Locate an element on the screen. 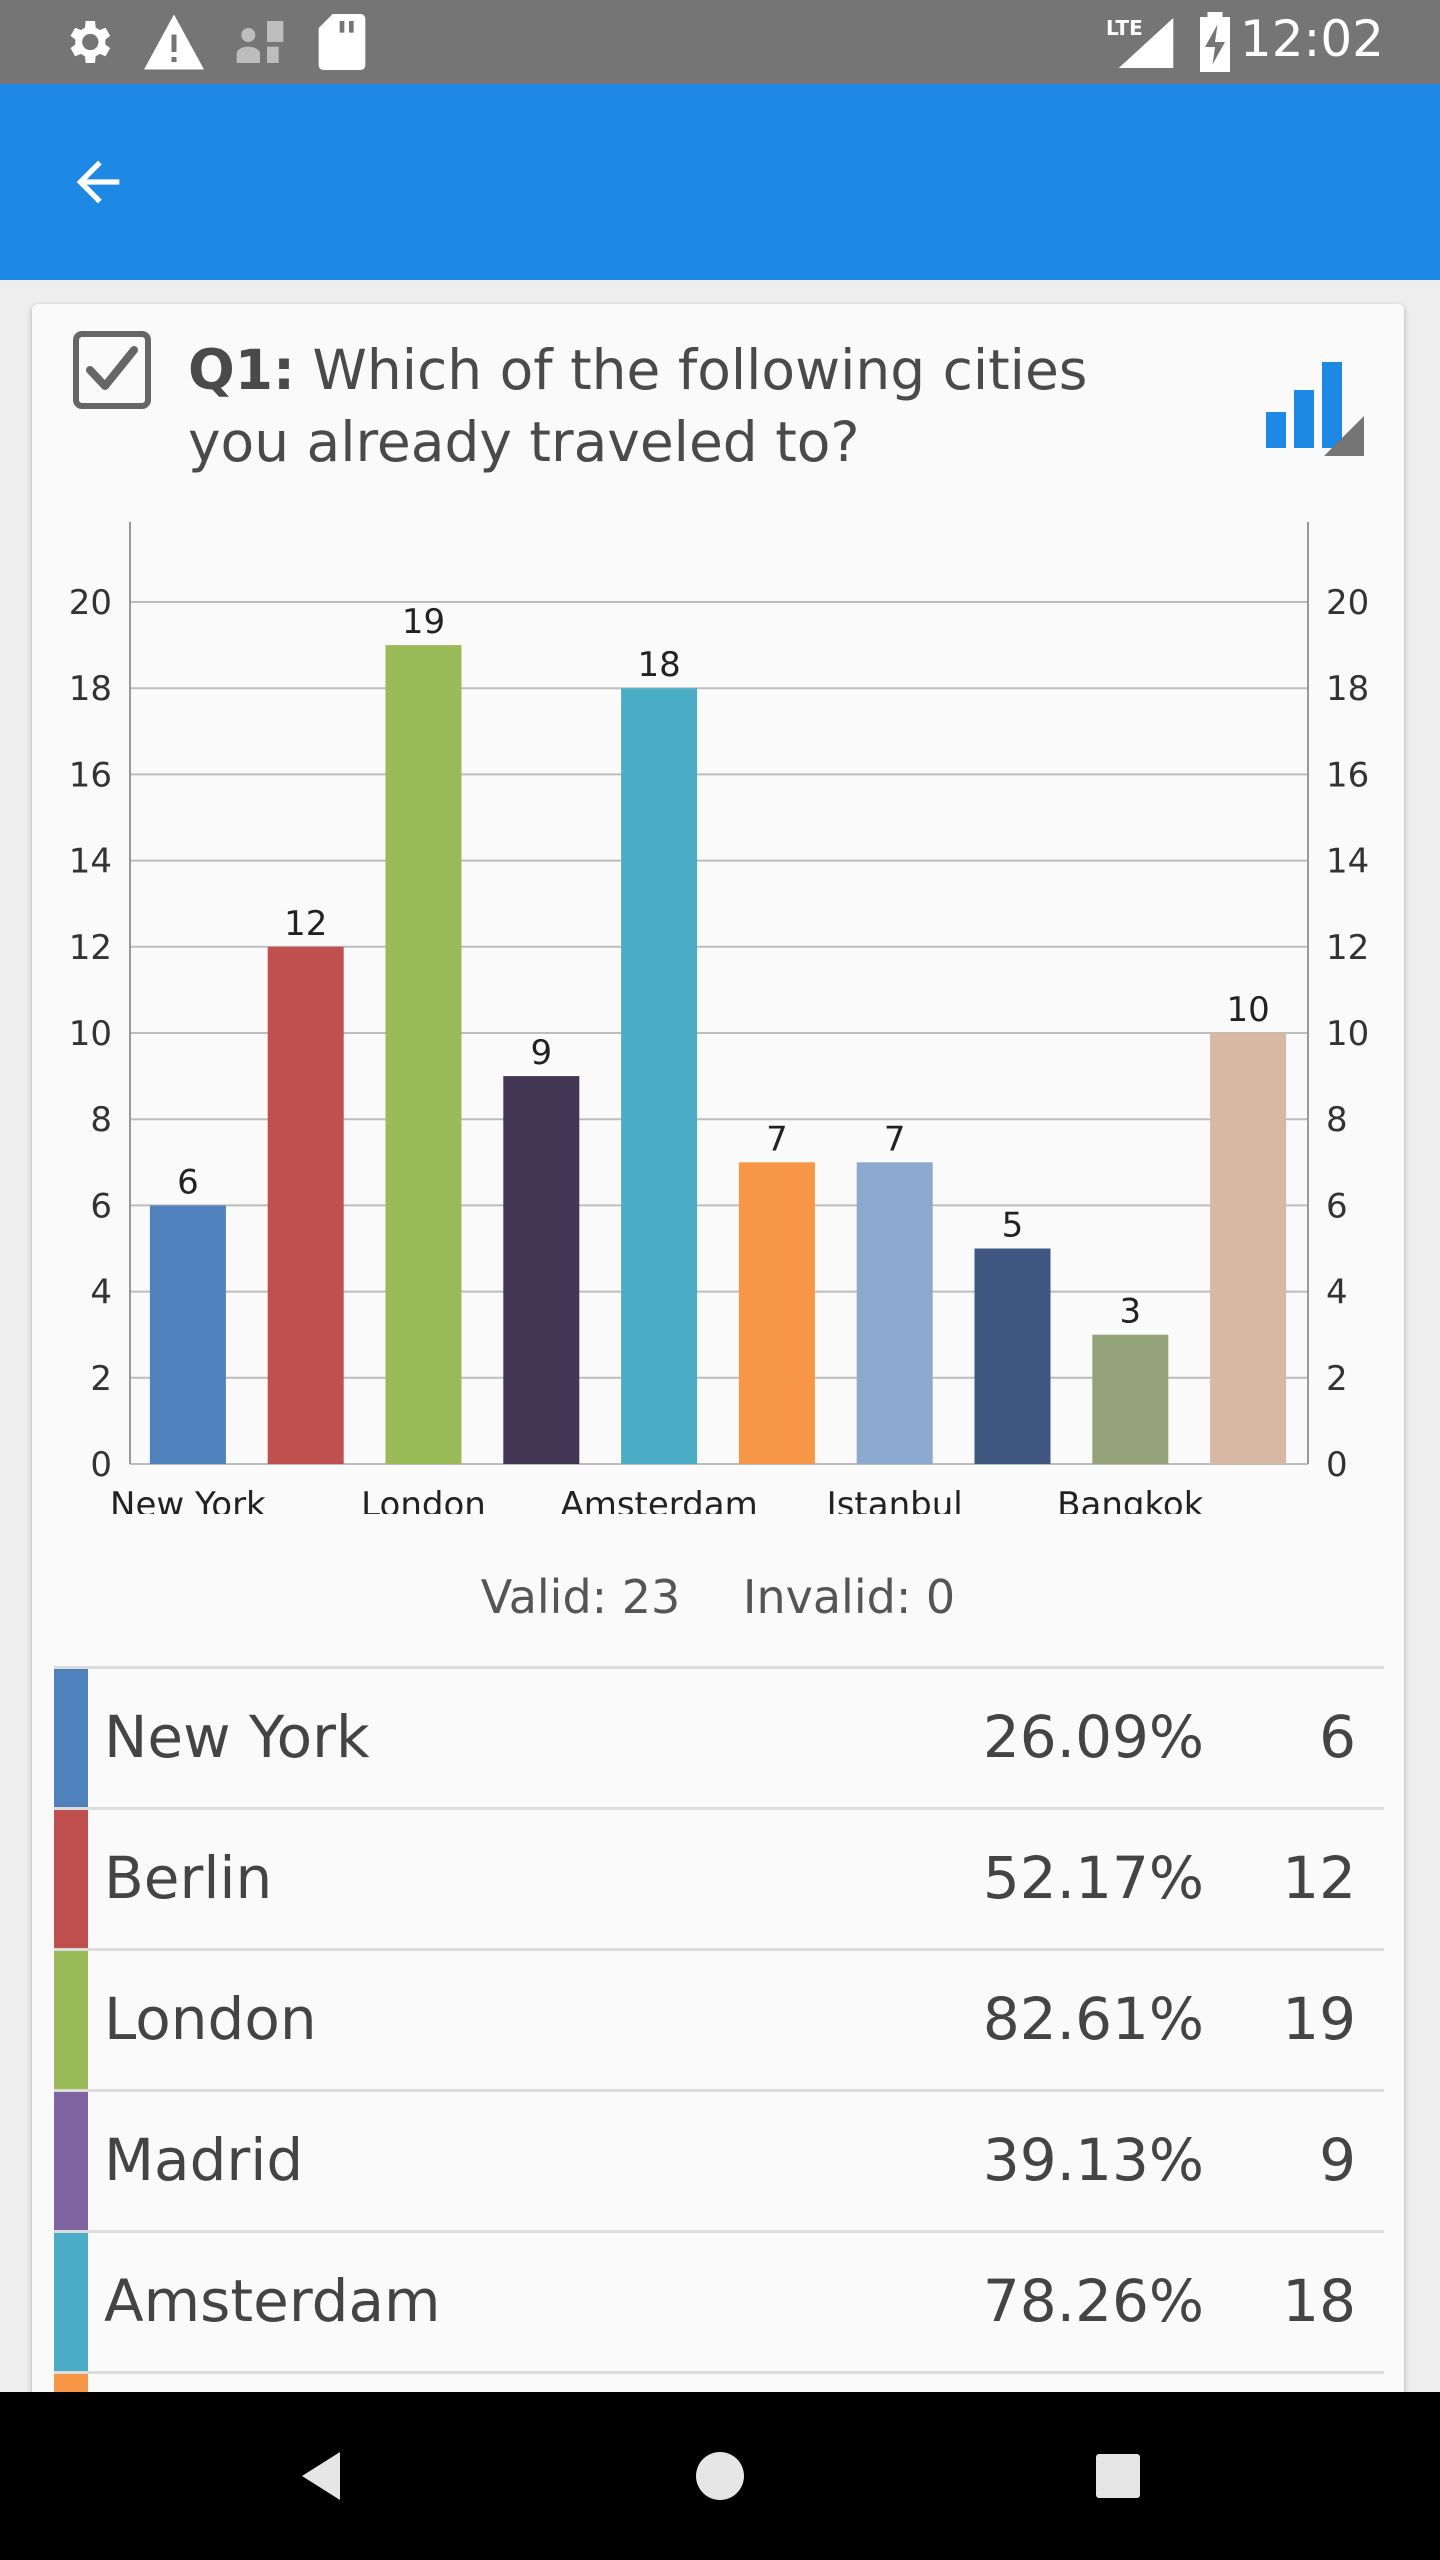  result-row: New York 26.09% 6 is located at coordinates (719, 1739).